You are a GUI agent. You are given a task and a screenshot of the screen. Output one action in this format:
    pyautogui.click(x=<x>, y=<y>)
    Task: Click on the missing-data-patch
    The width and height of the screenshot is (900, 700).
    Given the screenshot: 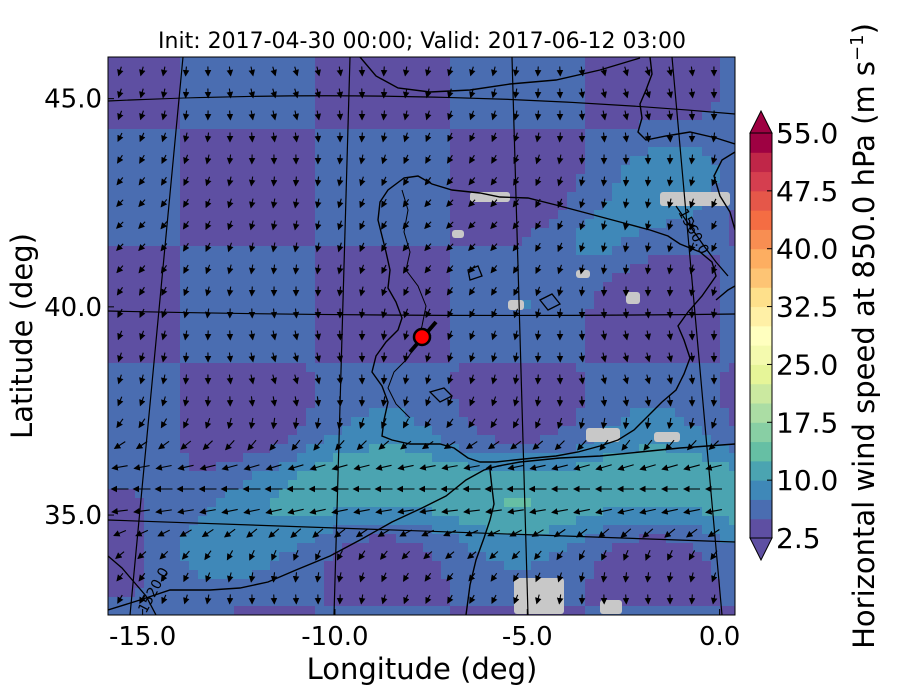 What is the action you would take?
    pyautogui.click(x=516, y=305)
    